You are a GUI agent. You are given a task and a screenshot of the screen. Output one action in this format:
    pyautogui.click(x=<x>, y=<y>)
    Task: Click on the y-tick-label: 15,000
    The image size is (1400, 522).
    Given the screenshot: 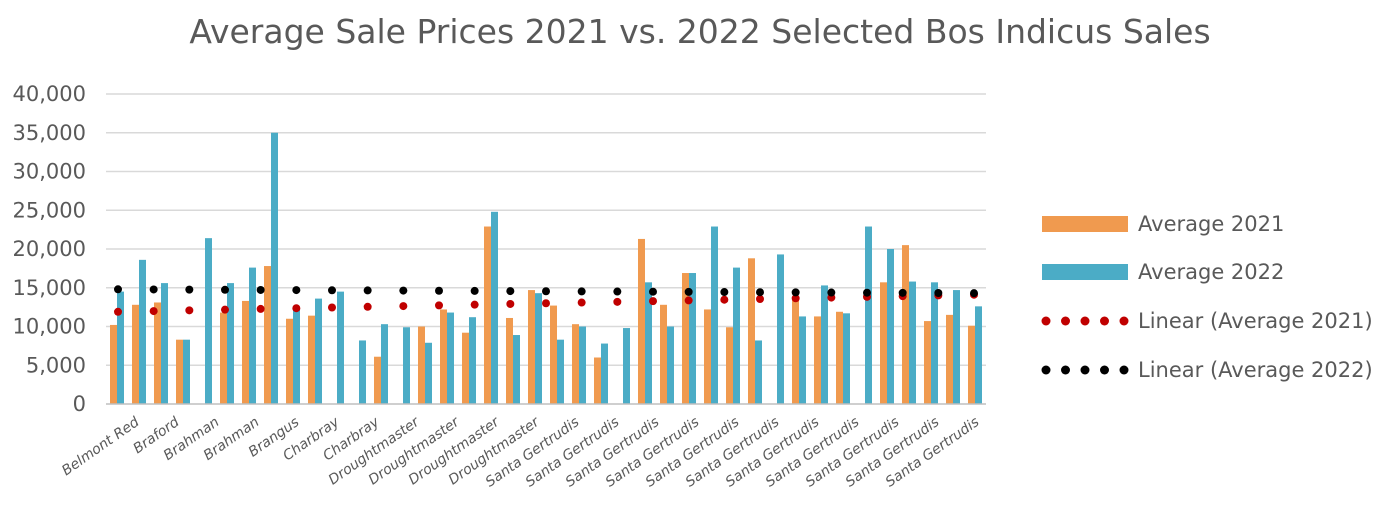 What is the action you would take?
    pyautogui.click(x=49, y=288)
    